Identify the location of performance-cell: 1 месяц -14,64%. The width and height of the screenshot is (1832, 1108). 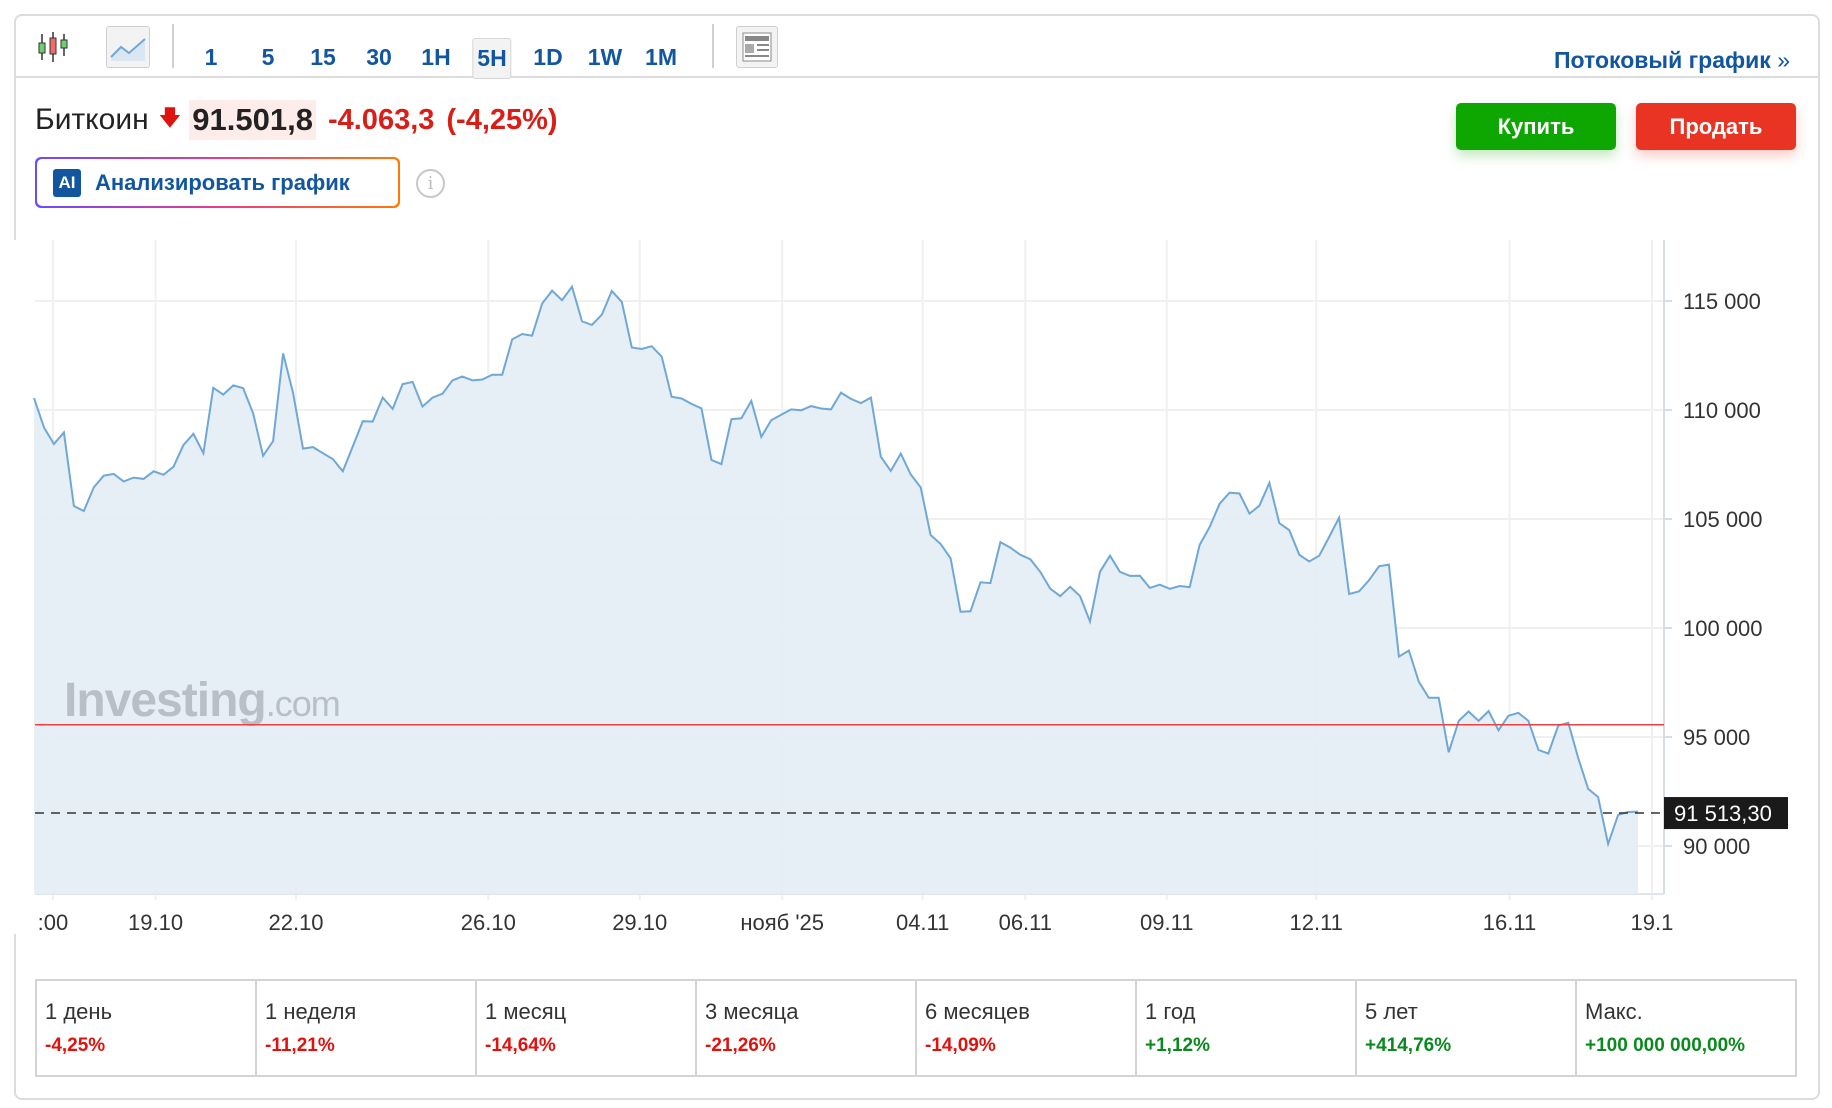
(587, 1028).